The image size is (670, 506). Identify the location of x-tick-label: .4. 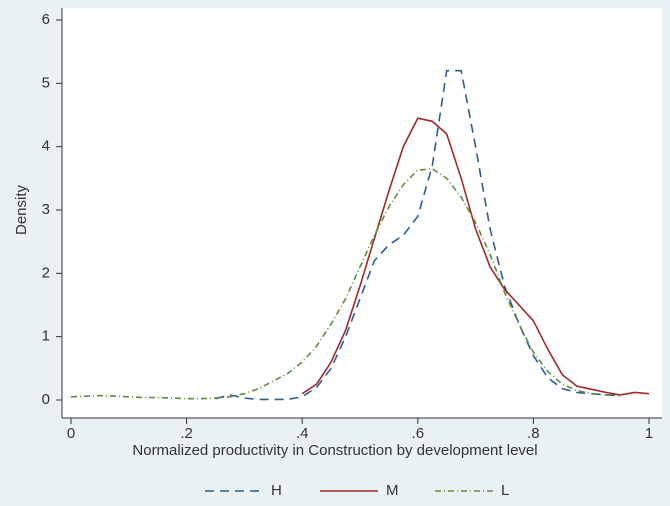
(302, 433).